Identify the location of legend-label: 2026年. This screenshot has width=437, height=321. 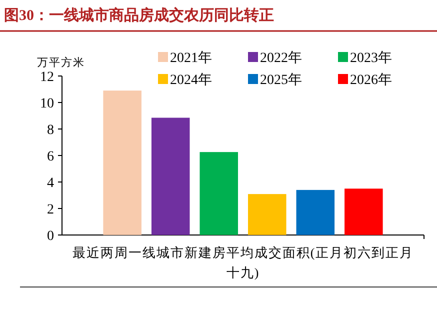
(371, 80).